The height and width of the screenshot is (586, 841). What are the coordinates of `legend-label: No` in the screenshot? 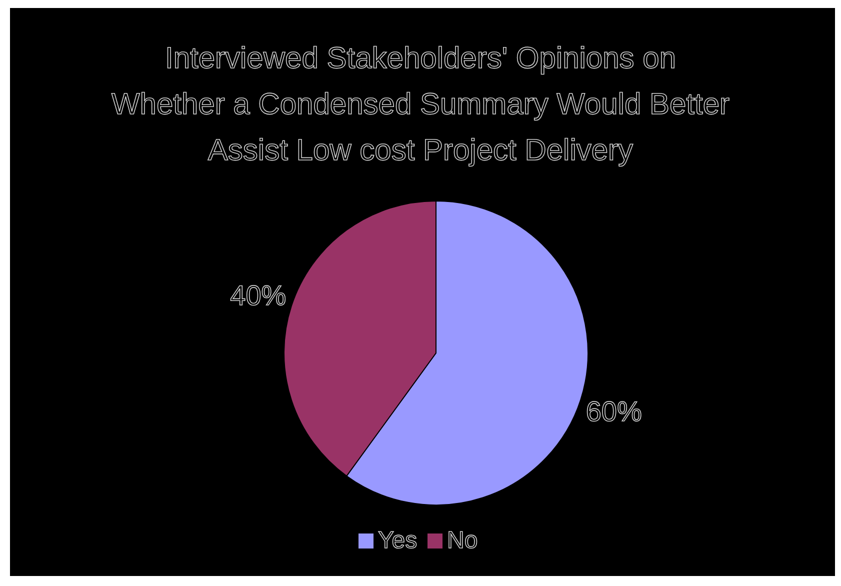 It's located at (462, 540).